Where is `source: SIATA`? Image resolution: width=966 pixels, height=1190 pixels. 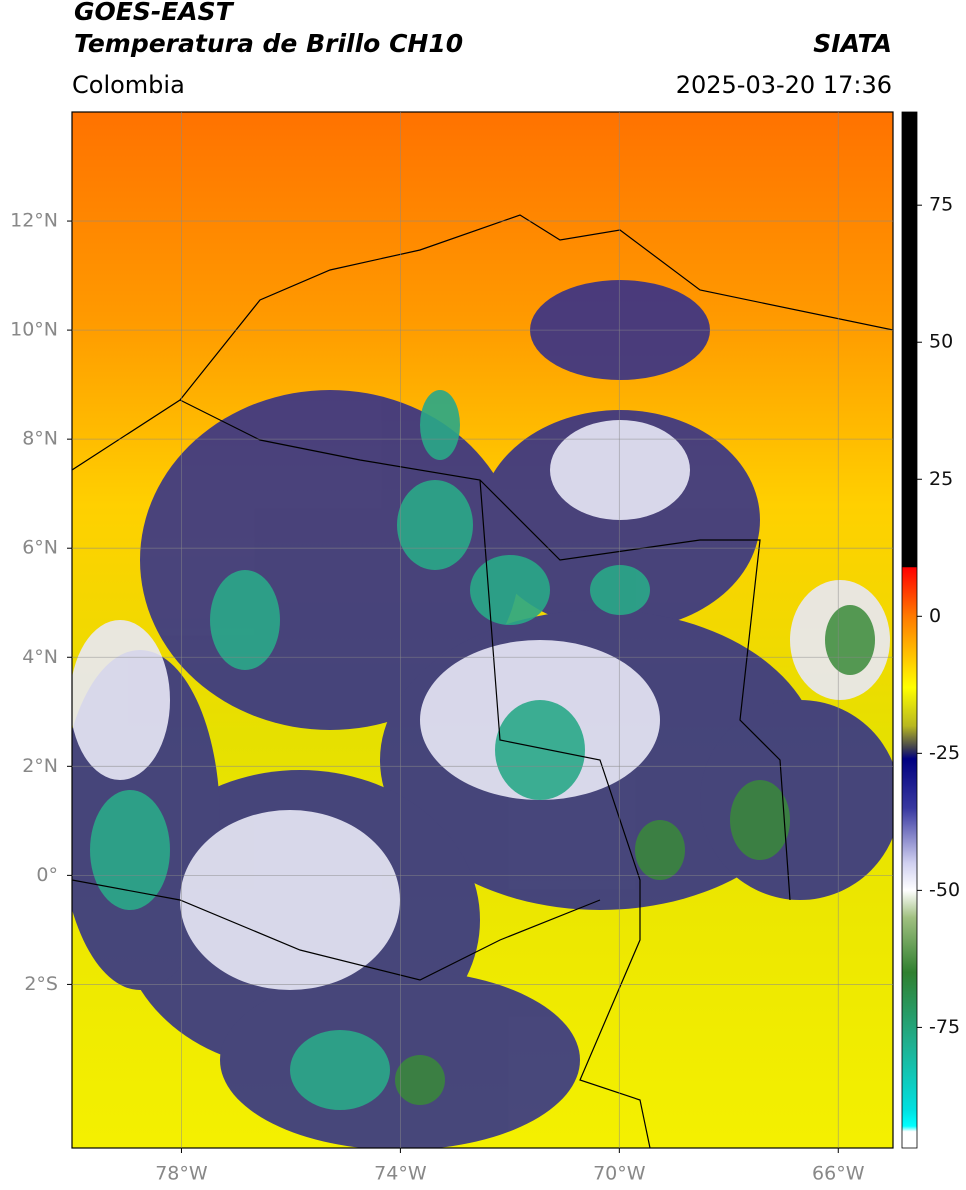
source: SIATA is located at coordinates (852, 43).